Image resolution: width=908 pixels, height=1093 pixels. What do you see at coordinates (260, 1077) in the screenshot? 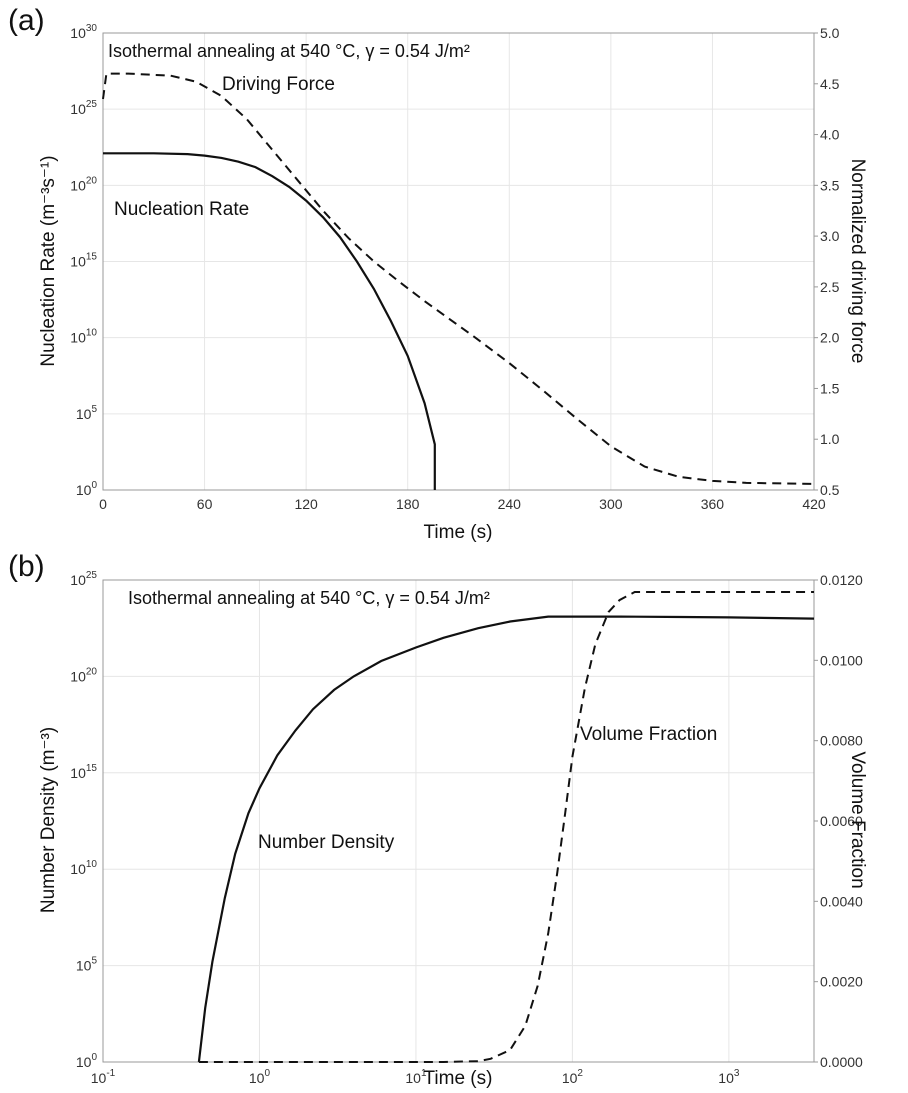
I see `panel-b-x-tick-label: 10⁰` at bounding box center [260, 1077].